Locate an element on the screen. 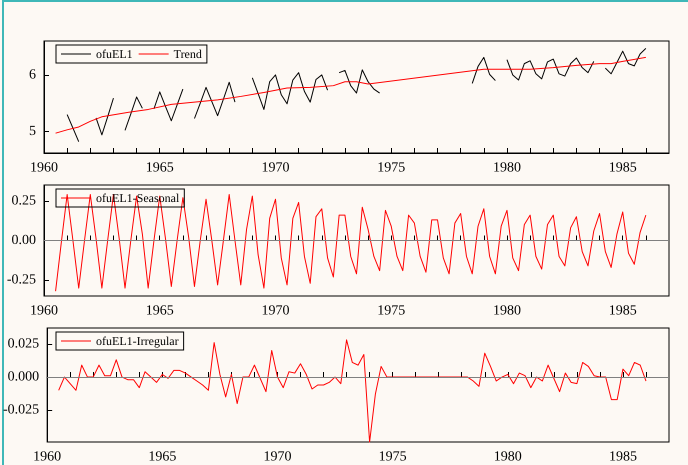  y-tick-label: 0.000 is located at coordinates (24, 377).